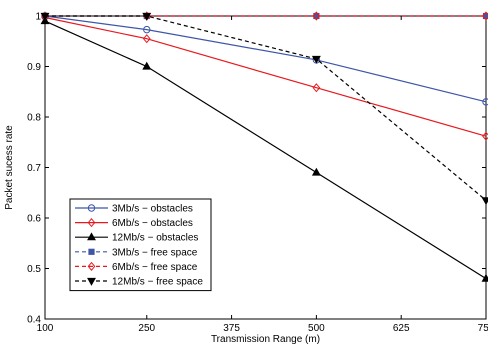  What do you see at coordinates (146, 328) in the screenshot?
I see `x-tick-label: 250` at bounding box center [146, 328].